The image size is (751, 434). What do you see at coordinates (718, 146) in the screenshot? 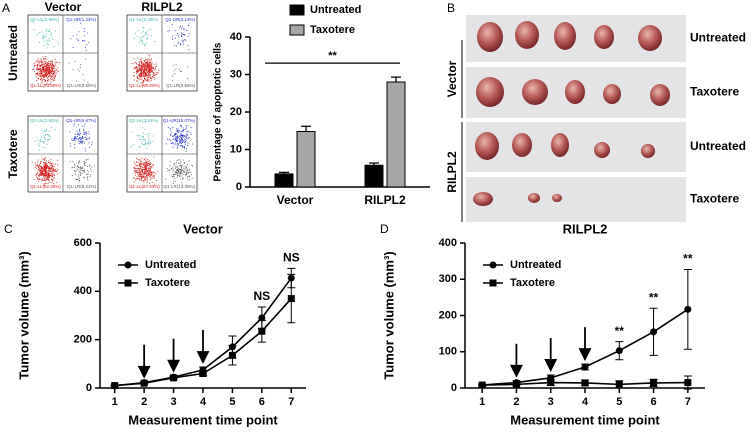
I see `row-label: Untreated` at bounding box center [718, 146].